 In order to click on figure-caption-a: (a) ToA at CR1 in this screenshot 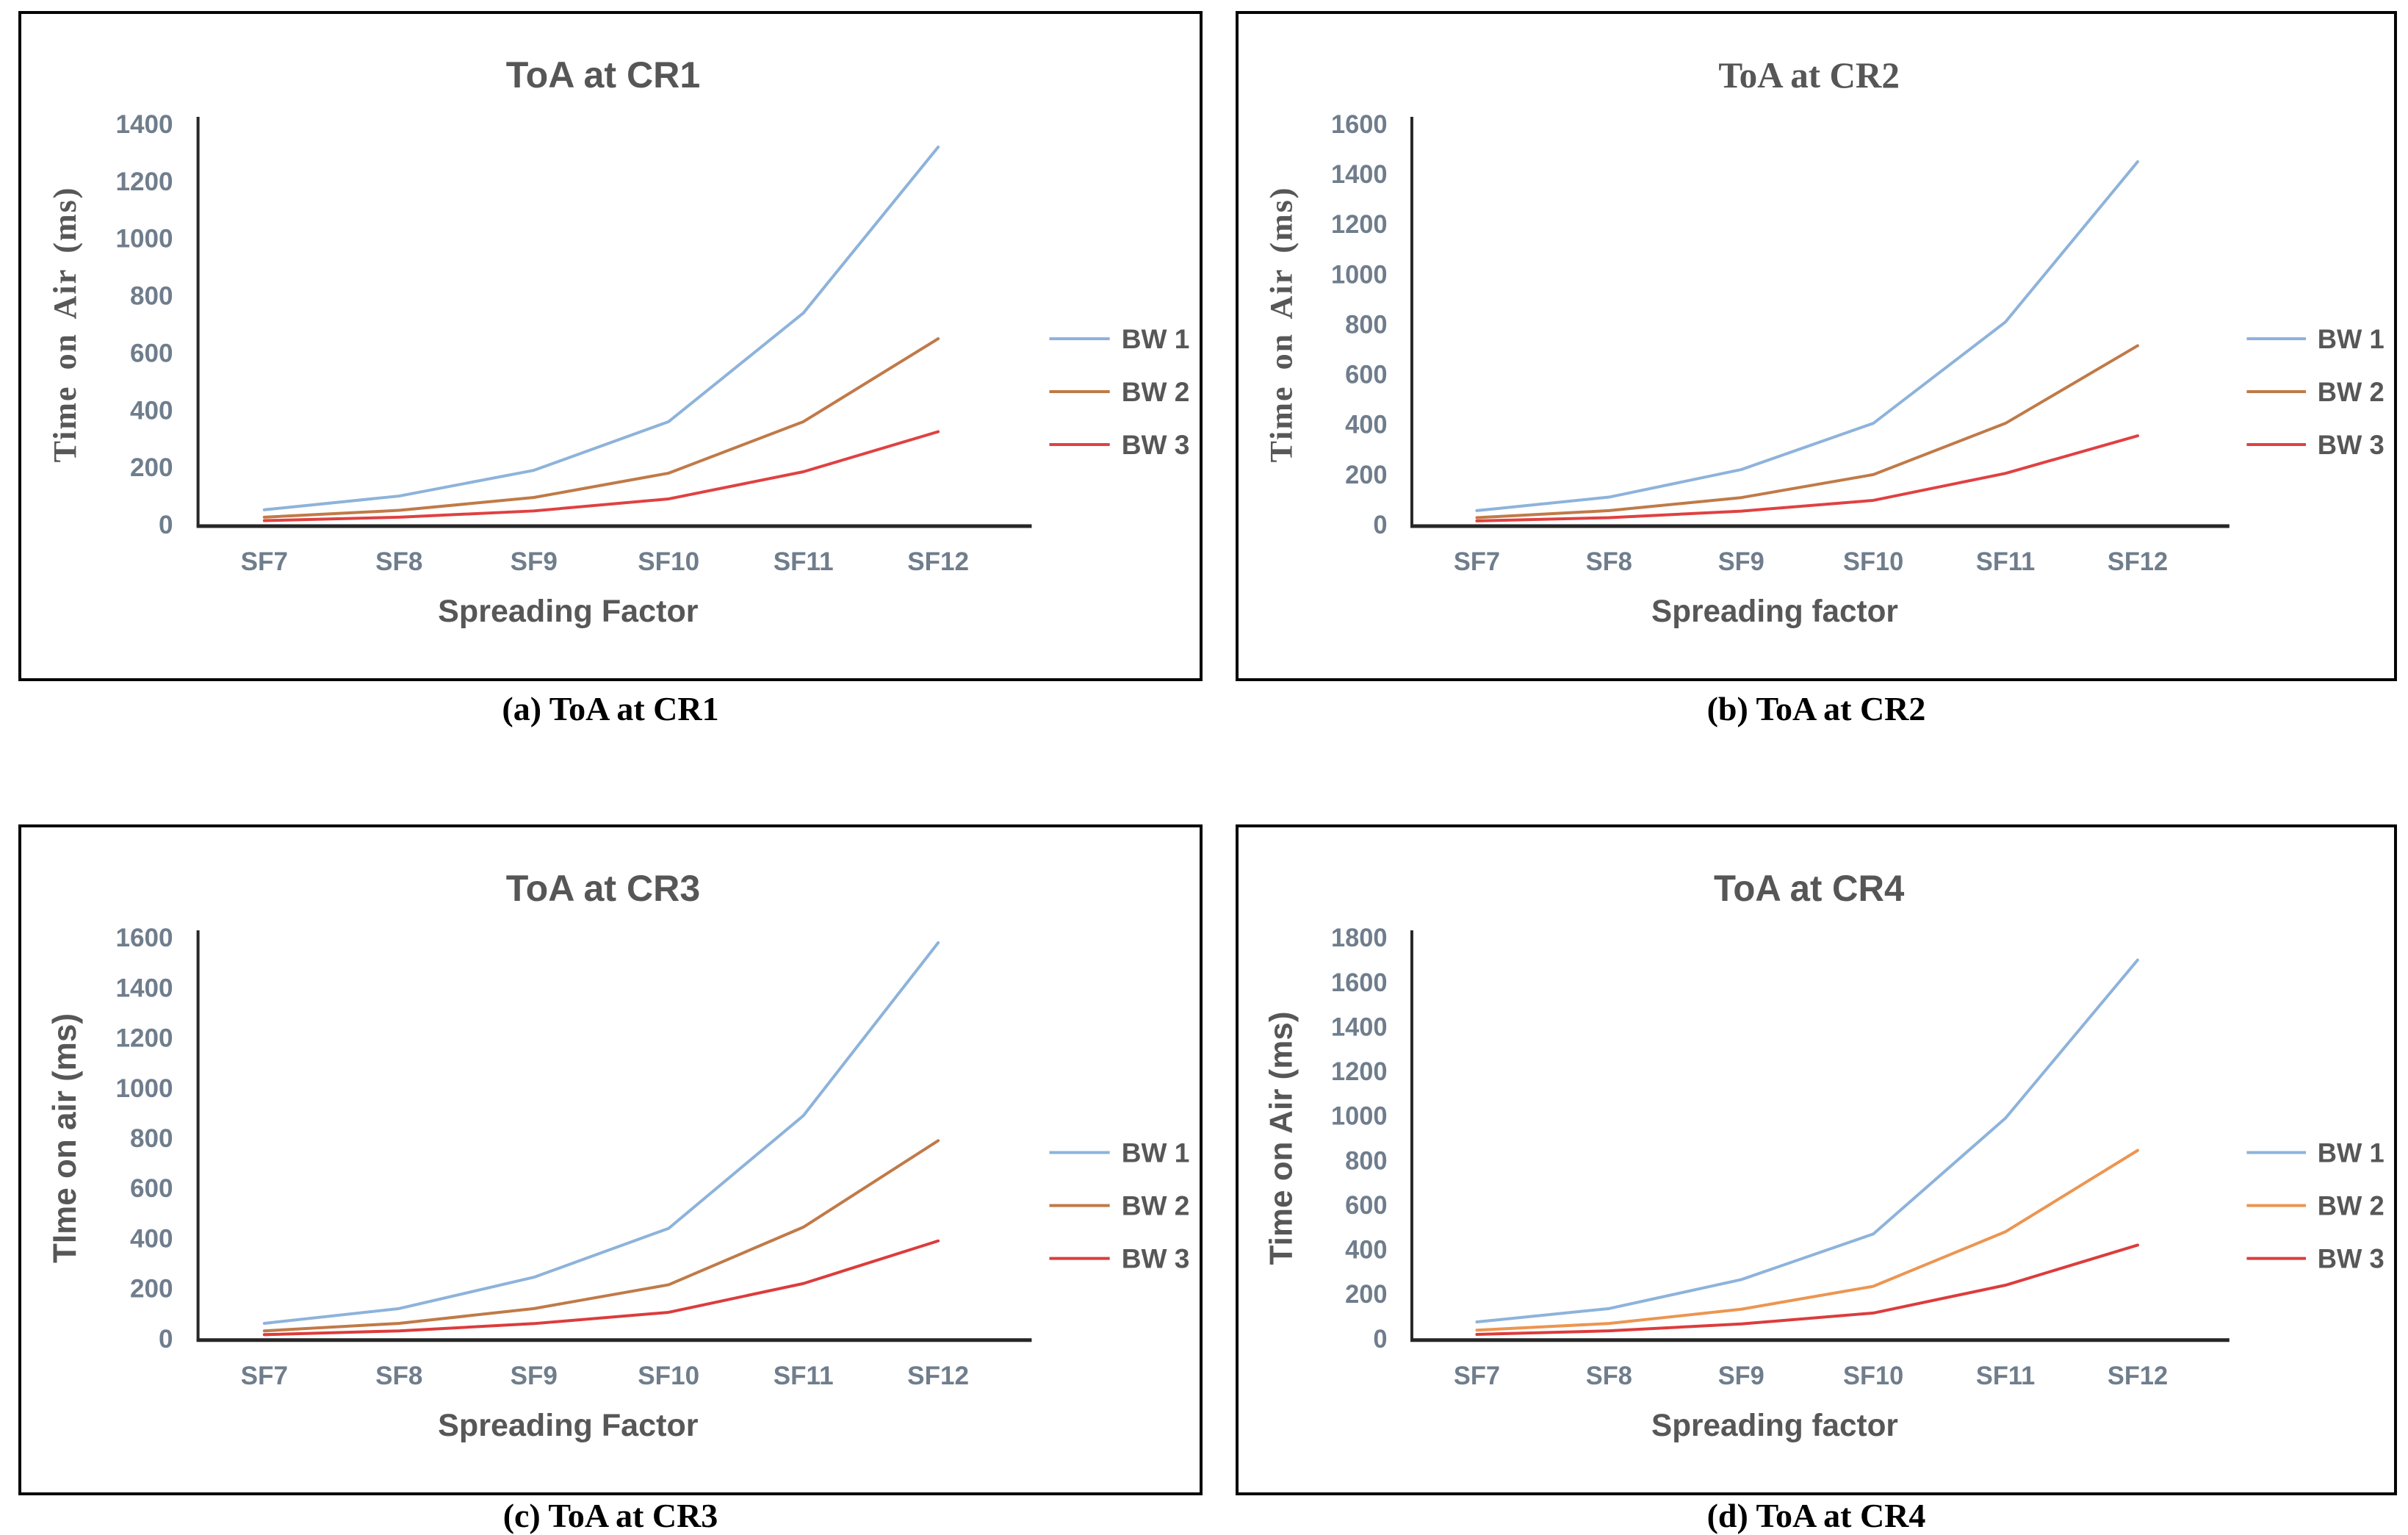, I will do `click(610, 708)`.